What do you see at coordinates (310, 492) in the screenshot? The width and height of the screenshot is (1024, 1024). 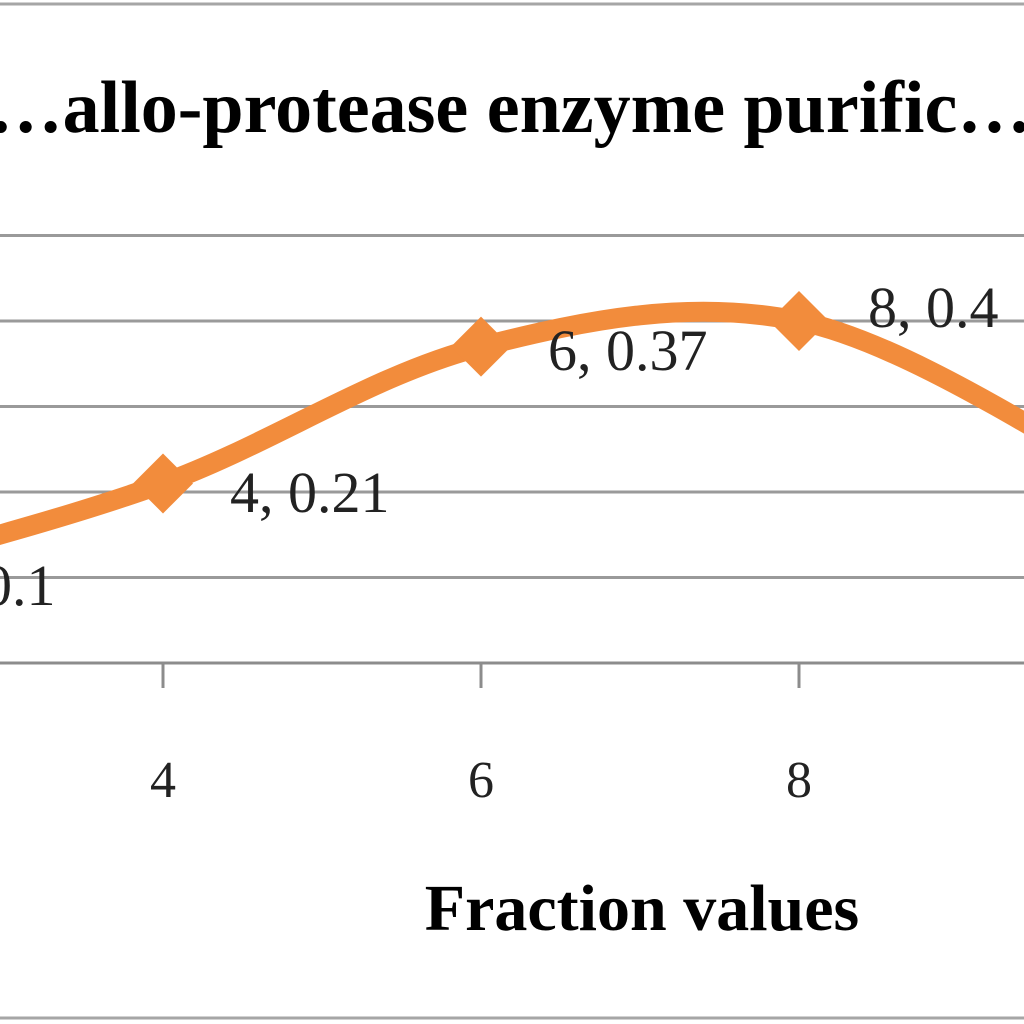 I see `data-label: 4, 0.21` at bounding box center [310, 492].